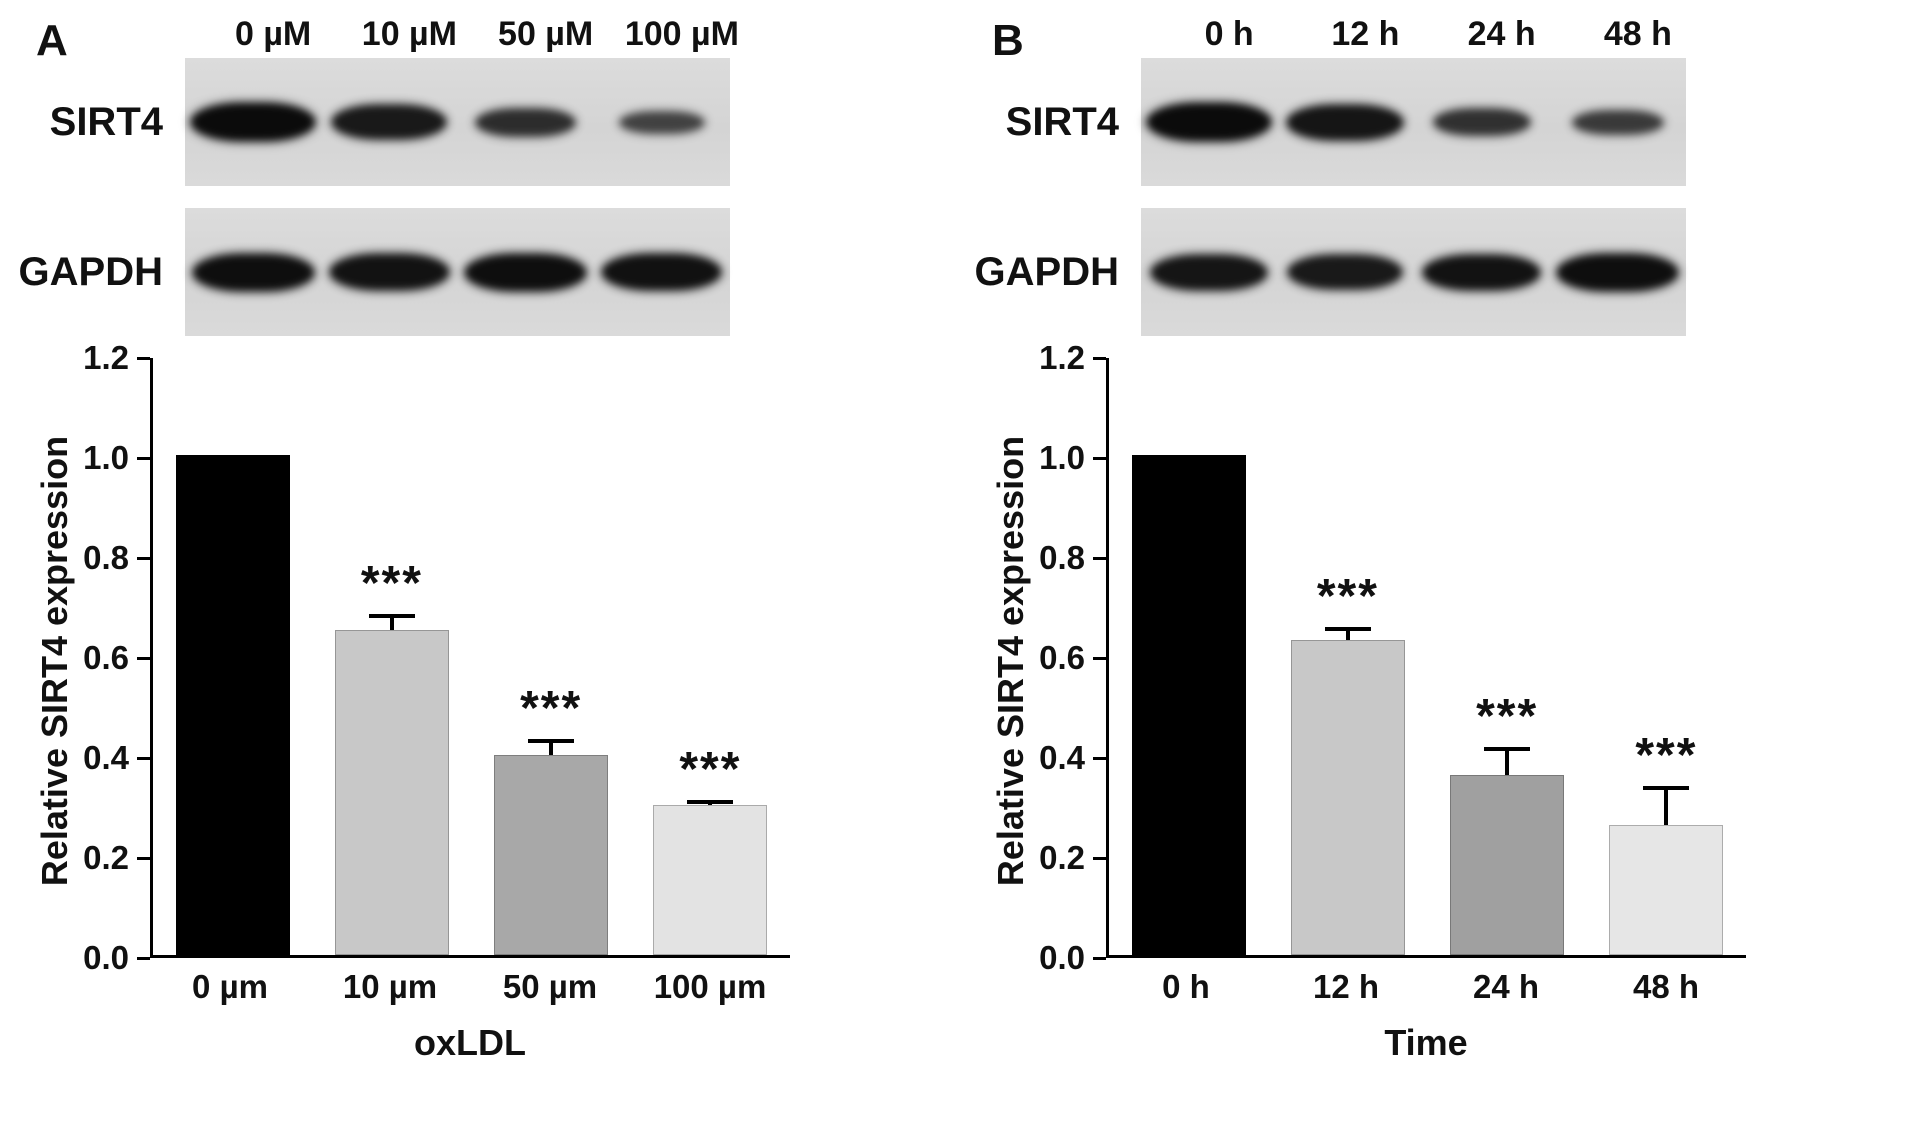  Describe the element at coordinates (710, 986) in the screenshot. I see `x-category-label: 100 µm` at that location.